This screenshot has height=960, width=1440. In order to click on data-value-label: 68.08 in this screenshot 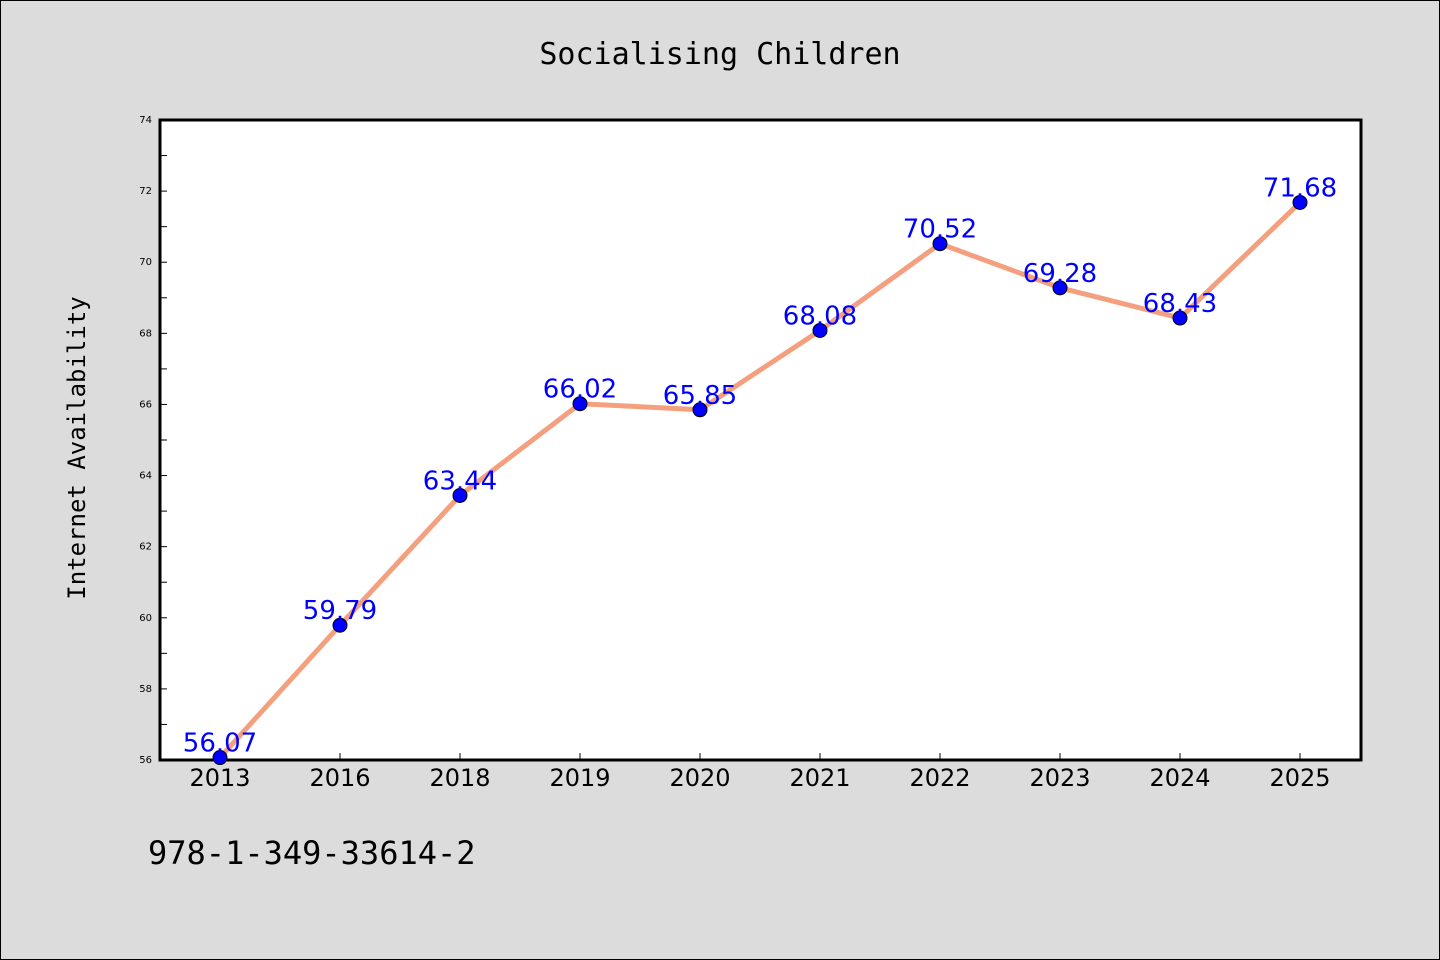, I will do `click(820, 316)`.